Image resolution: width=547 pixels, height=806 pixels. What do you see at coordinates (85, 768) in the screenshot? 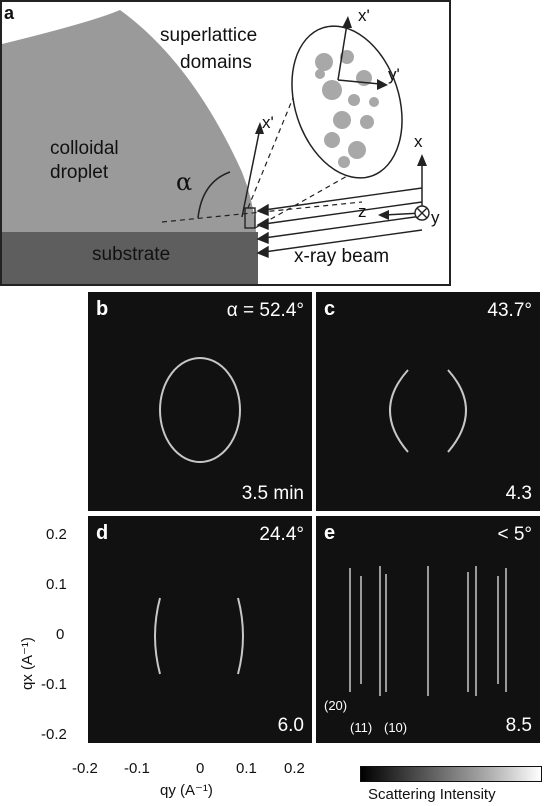
I see `x-tick-neg-0-2: -0.2` at bounding box center [85, 768].